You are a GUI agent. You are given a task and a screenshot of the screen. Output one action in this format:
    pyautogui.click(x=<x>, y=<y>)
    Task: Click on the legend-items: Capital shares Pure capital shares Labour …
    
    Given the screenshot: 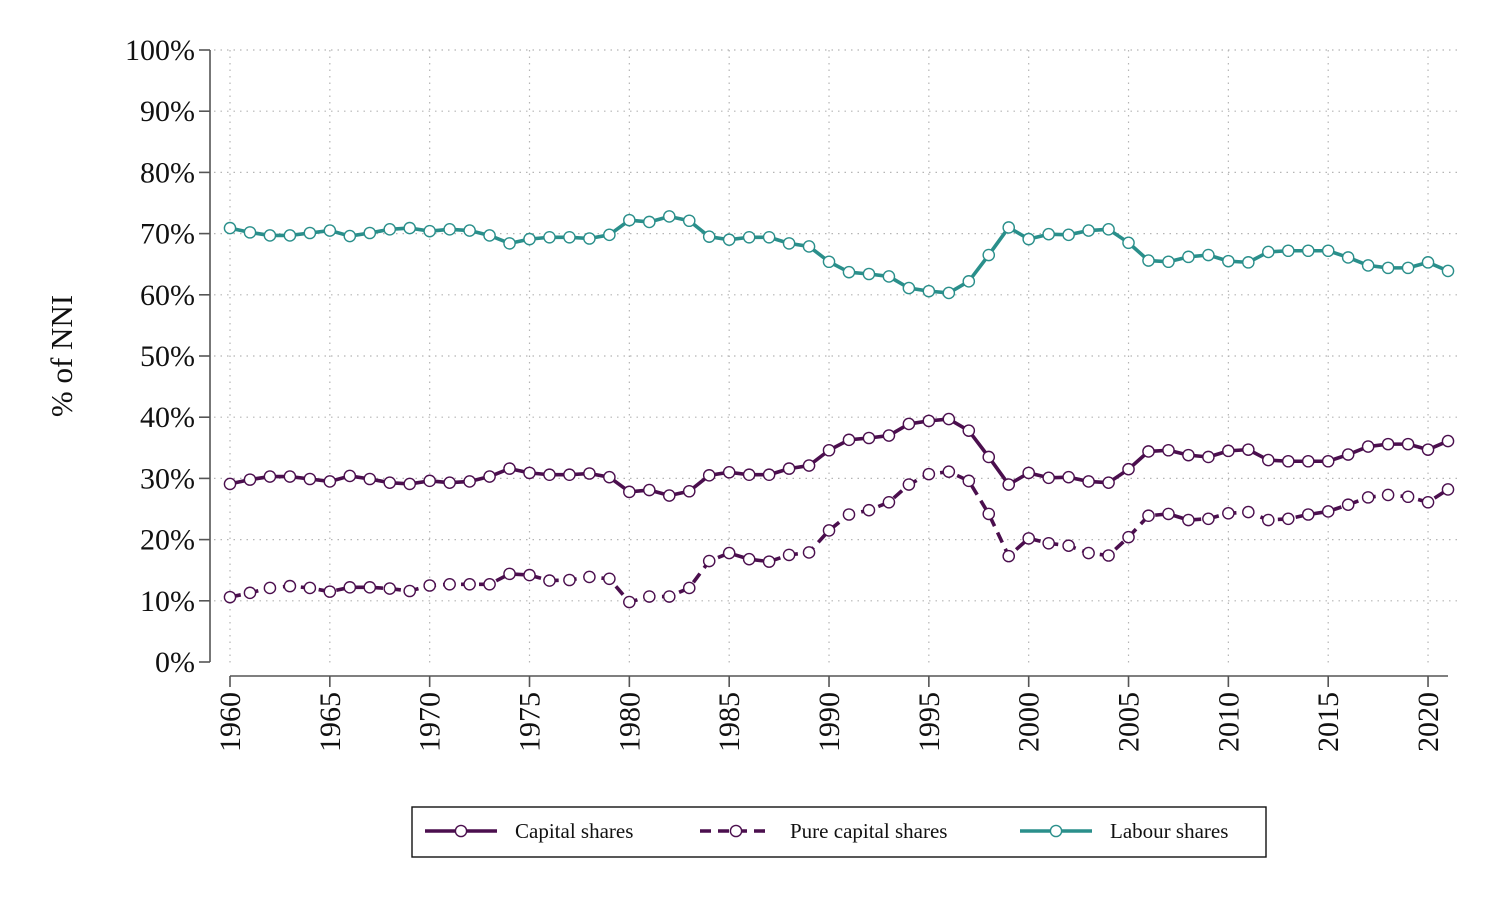 What is the action you would take?
    pyautogui.click(x=826, y=831)
    